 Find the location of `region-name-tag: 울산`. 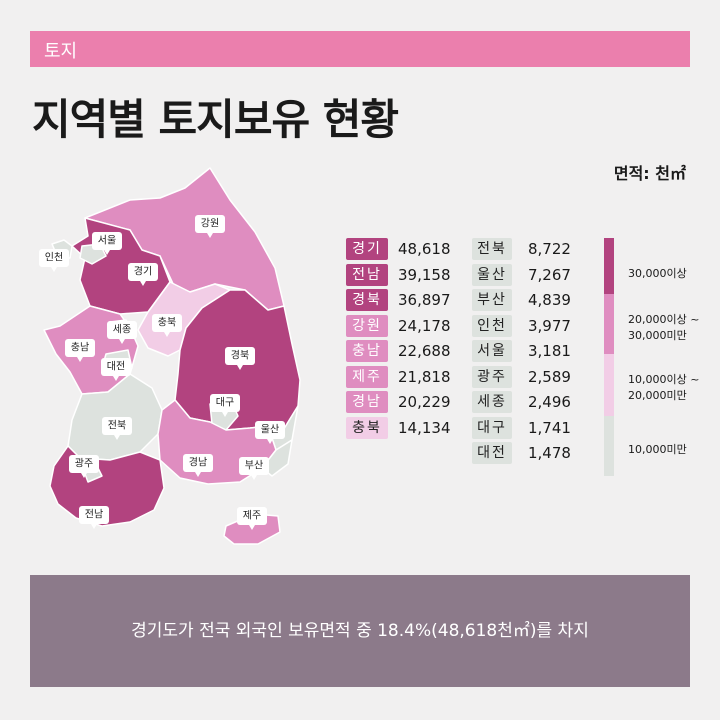

region-name-tag: 울산 is located at coordinates (492, 274).